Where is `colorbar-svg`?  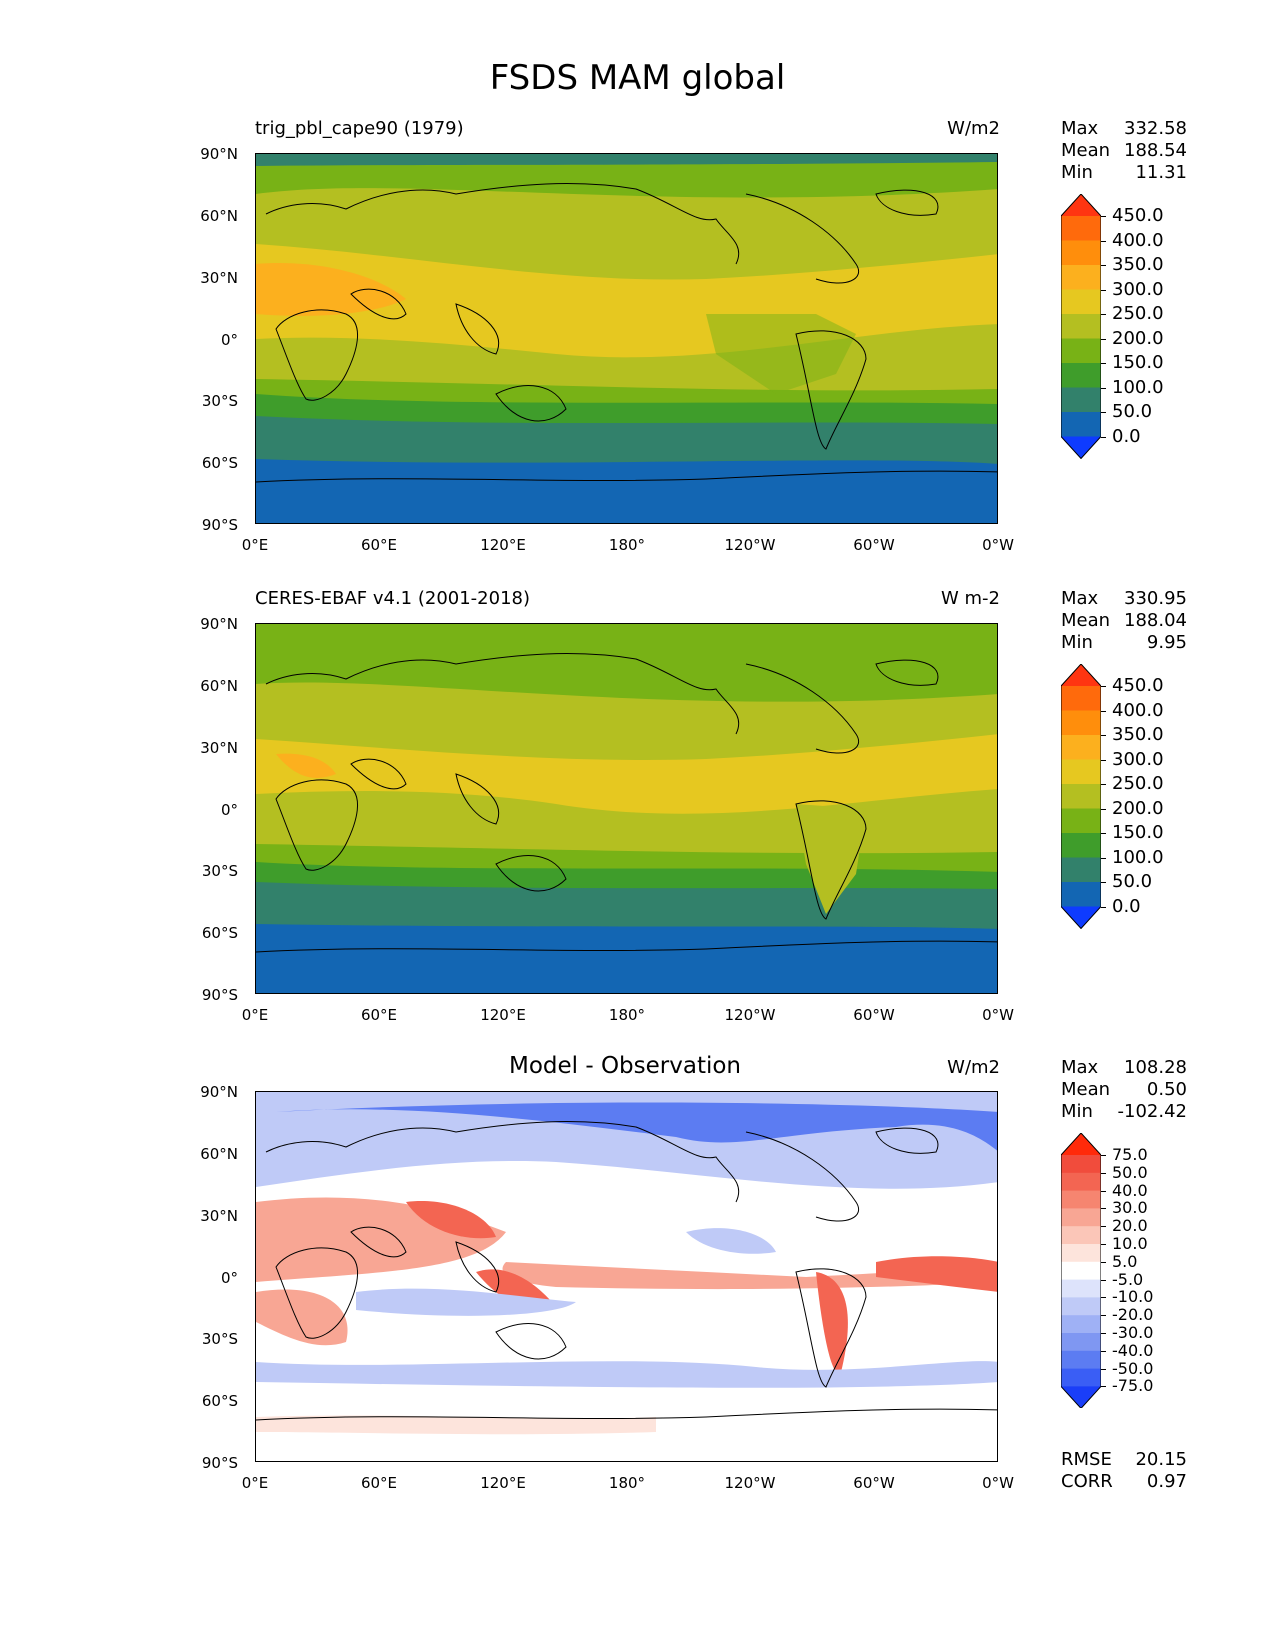
colorbar-svg is located at coordinates (1081, 796).